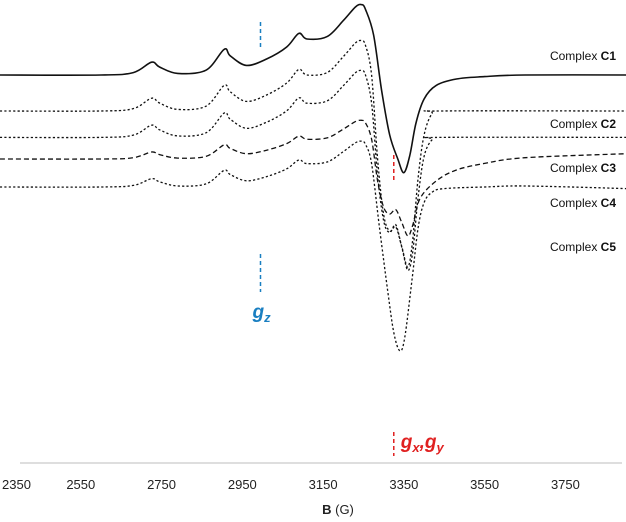 Image resolution: width=626 pixels, height=522 pixels. What do you see at coordinates (583, 247) in the screenshot?
I see `series-label-c5: Complex C5` at bounding box center [583, 247].